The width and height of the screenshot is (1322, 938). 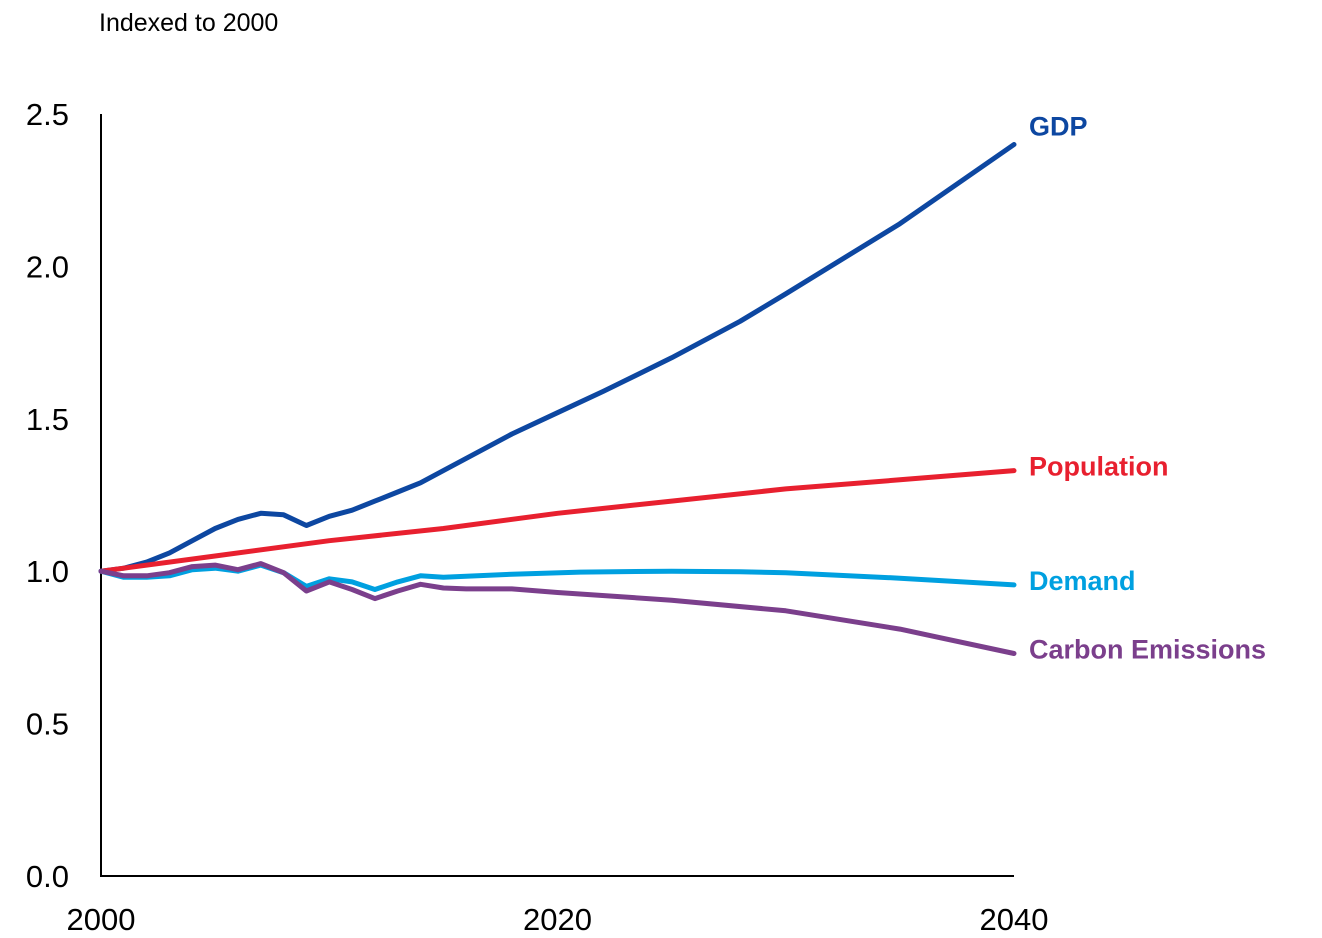 I want to click on series-line-carbon-emissions, so click(x=557, y=608).